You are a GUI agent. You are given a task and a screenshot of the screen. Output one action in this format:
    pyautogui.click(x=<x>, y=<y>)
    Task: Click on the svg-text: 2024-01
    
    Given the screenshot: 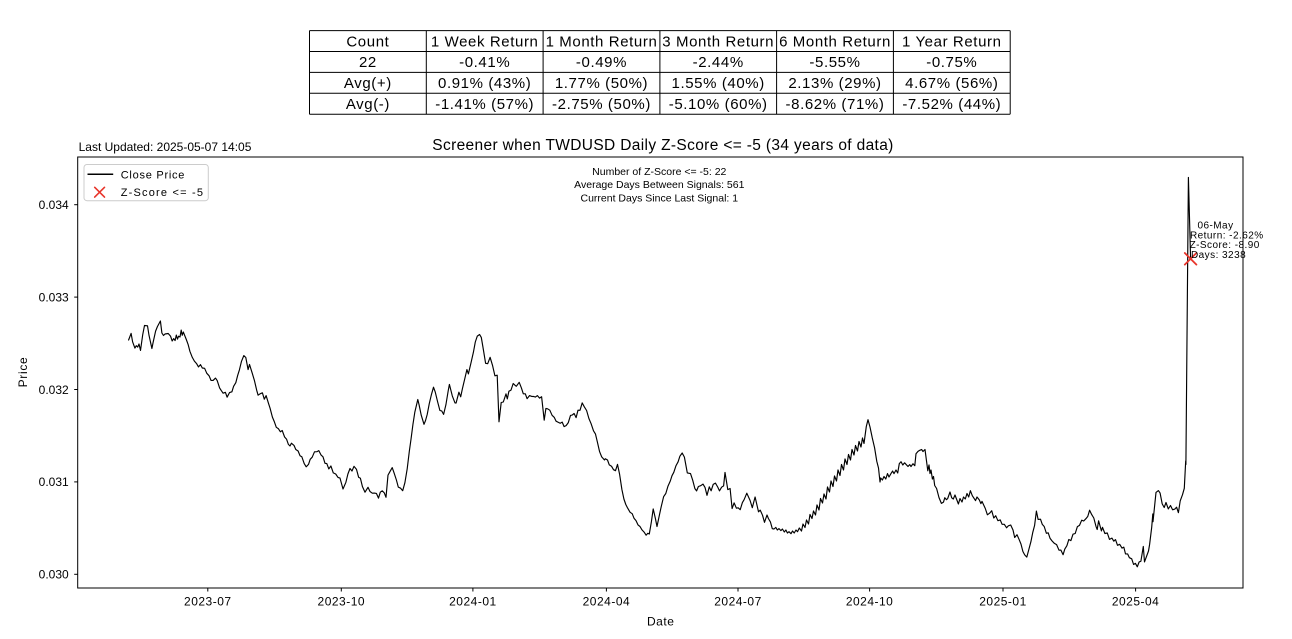 What is the action you would take?
    pyautogui.click(x=473, y=601)
    